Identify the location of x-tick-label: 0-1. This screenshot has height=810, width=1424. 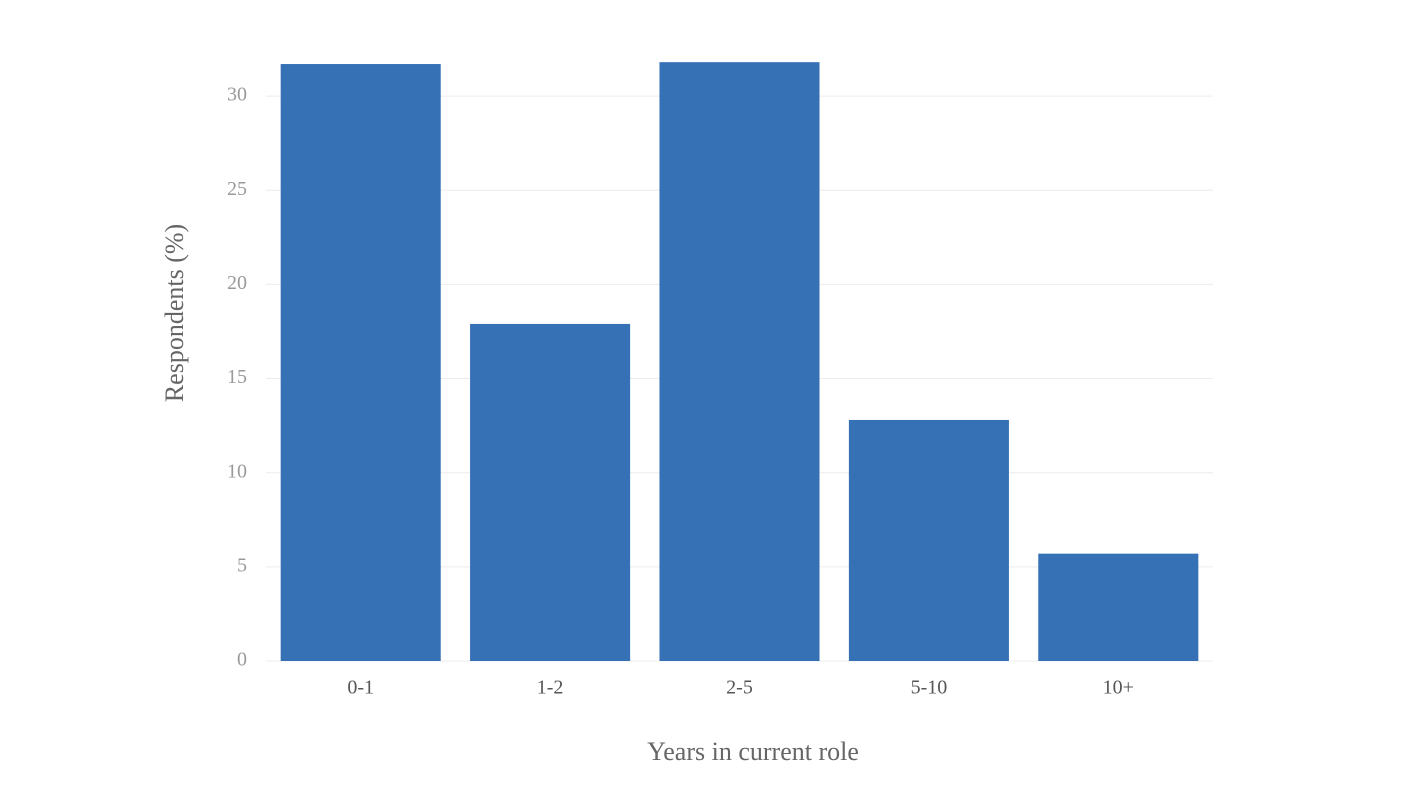
(360, 688).